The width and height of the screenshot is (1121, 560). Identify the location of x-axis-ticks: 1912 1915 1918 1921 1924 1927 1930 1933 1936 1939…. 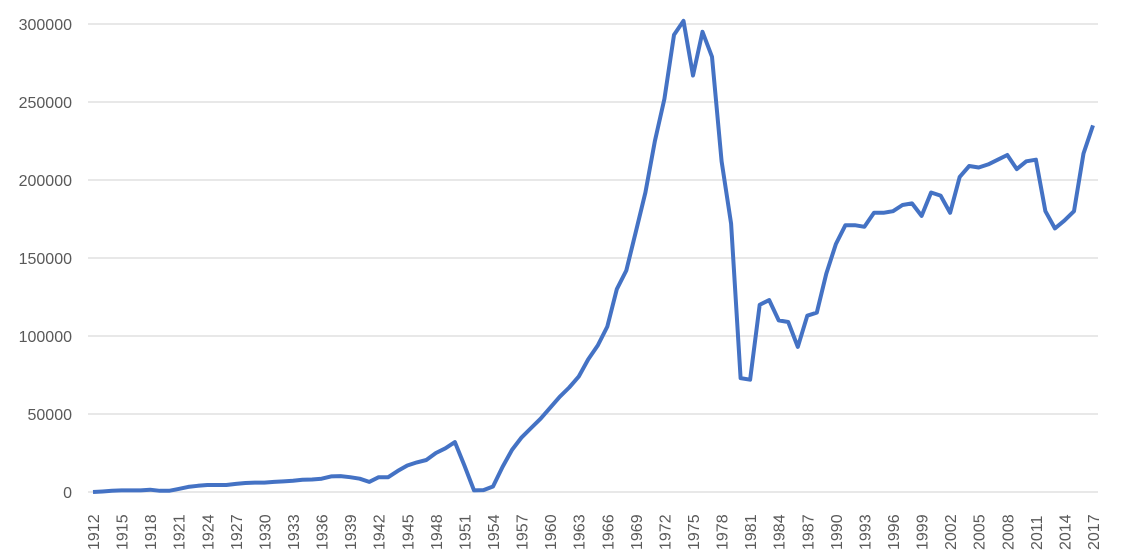
(594, 532).